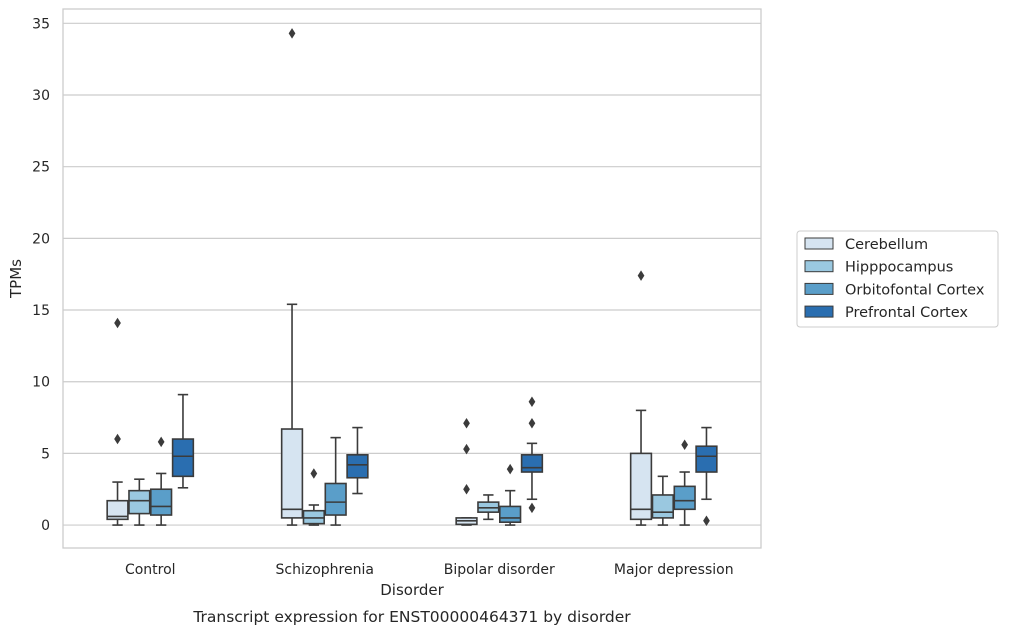 This screenshot has width=1009, height=634. I want to click on y-tick-labels: 0 5 10 15 20 25 30 35, so click(41, 275).